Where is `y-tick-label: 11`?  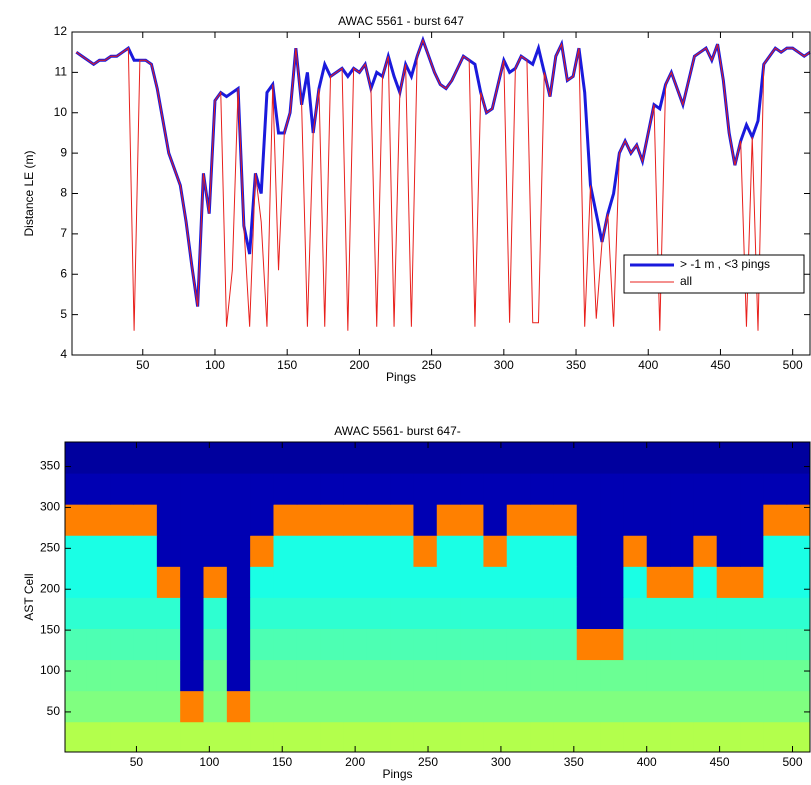
y-tick-label: 11 is located at coordinates (61, 72).